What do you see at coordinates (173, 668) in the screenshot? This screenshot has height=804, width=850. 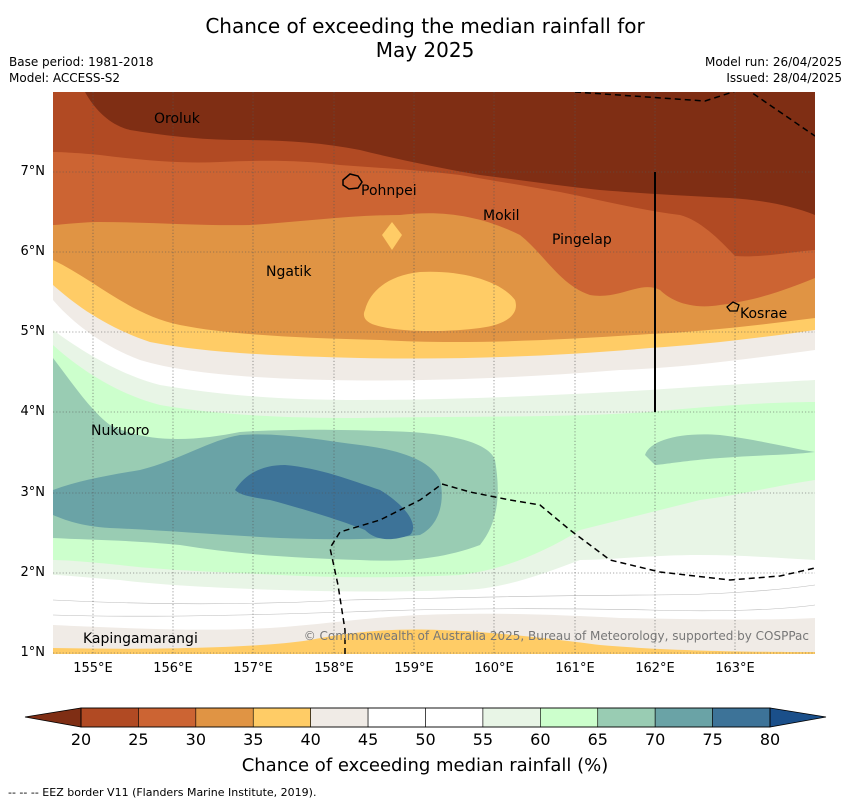 I see `x-tick-156e: 156°E` at bounding box center [173, 668].